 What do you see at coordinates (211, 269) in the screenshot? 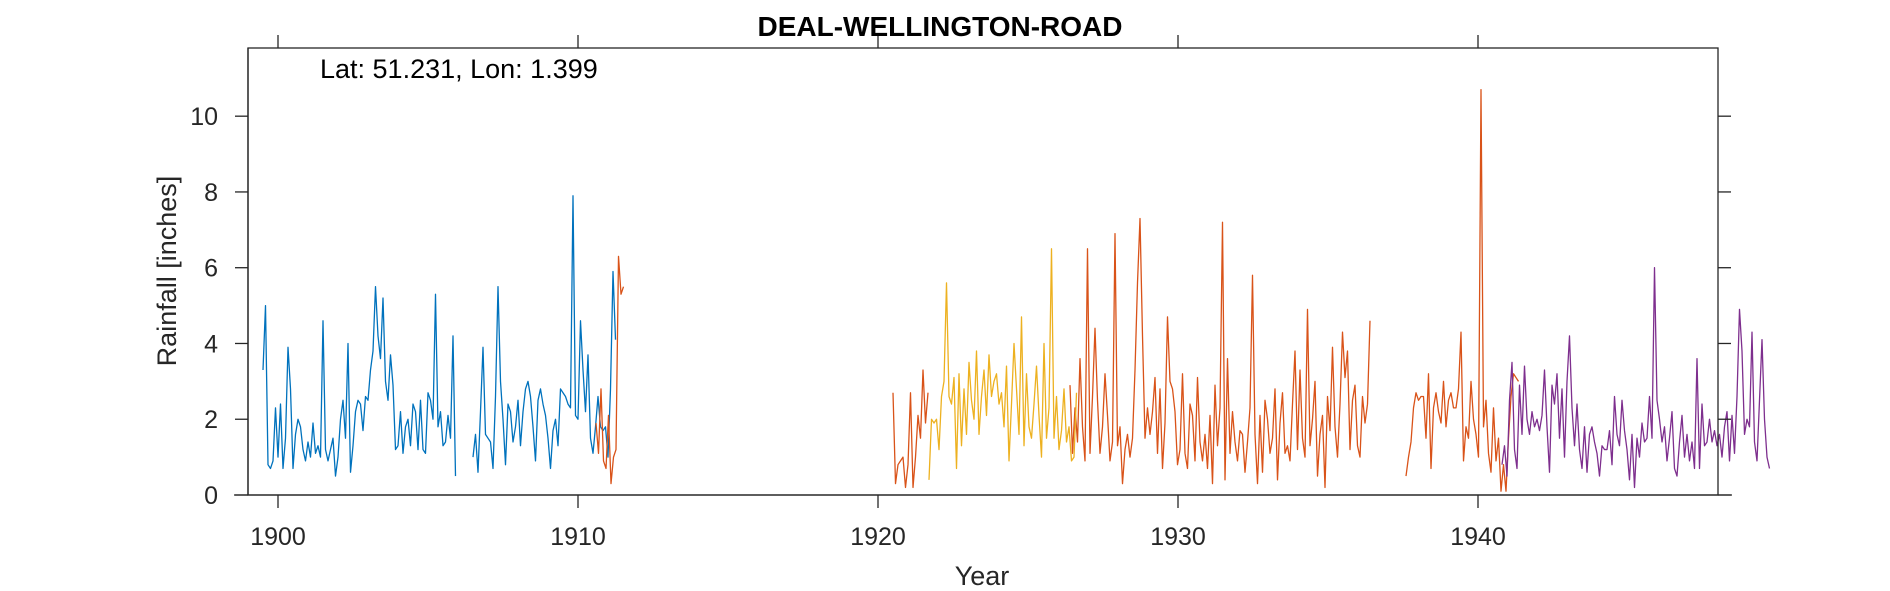
I see `y-tick-label-6: 6` at bounding box center [211, 269].